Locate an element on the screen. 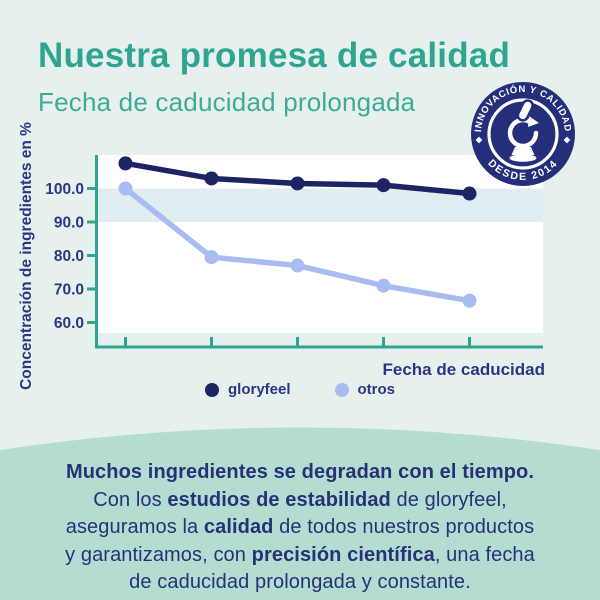 This screenshot has height=600, width=600. bottom-text-bold-segment: calidad is located at coordinates (238, 527).